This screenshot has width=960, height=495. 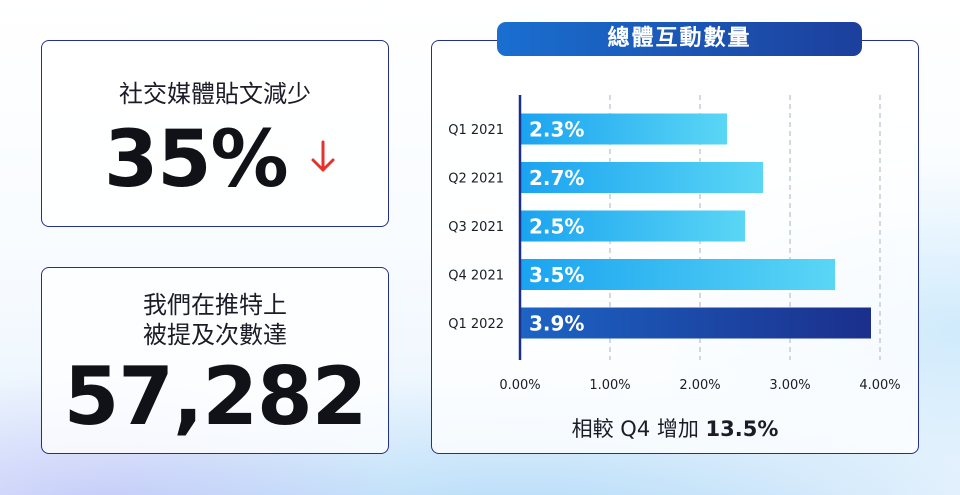 I want to click on chart-footnote: 相較 Q4 增加 13.5%, so click(x=675, y=428).